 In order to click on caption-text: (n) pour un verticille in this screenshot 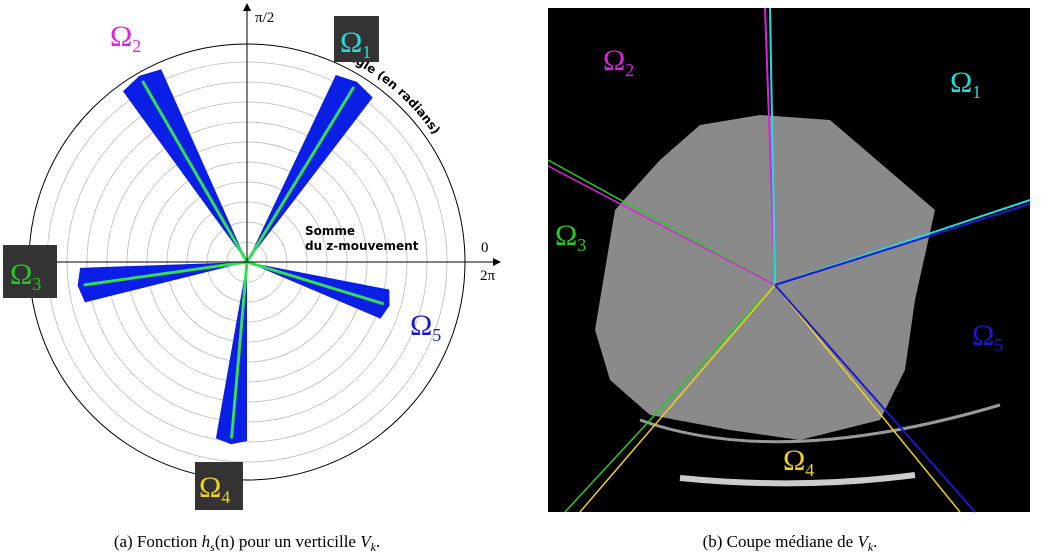, I will do `click(287, 541)`.